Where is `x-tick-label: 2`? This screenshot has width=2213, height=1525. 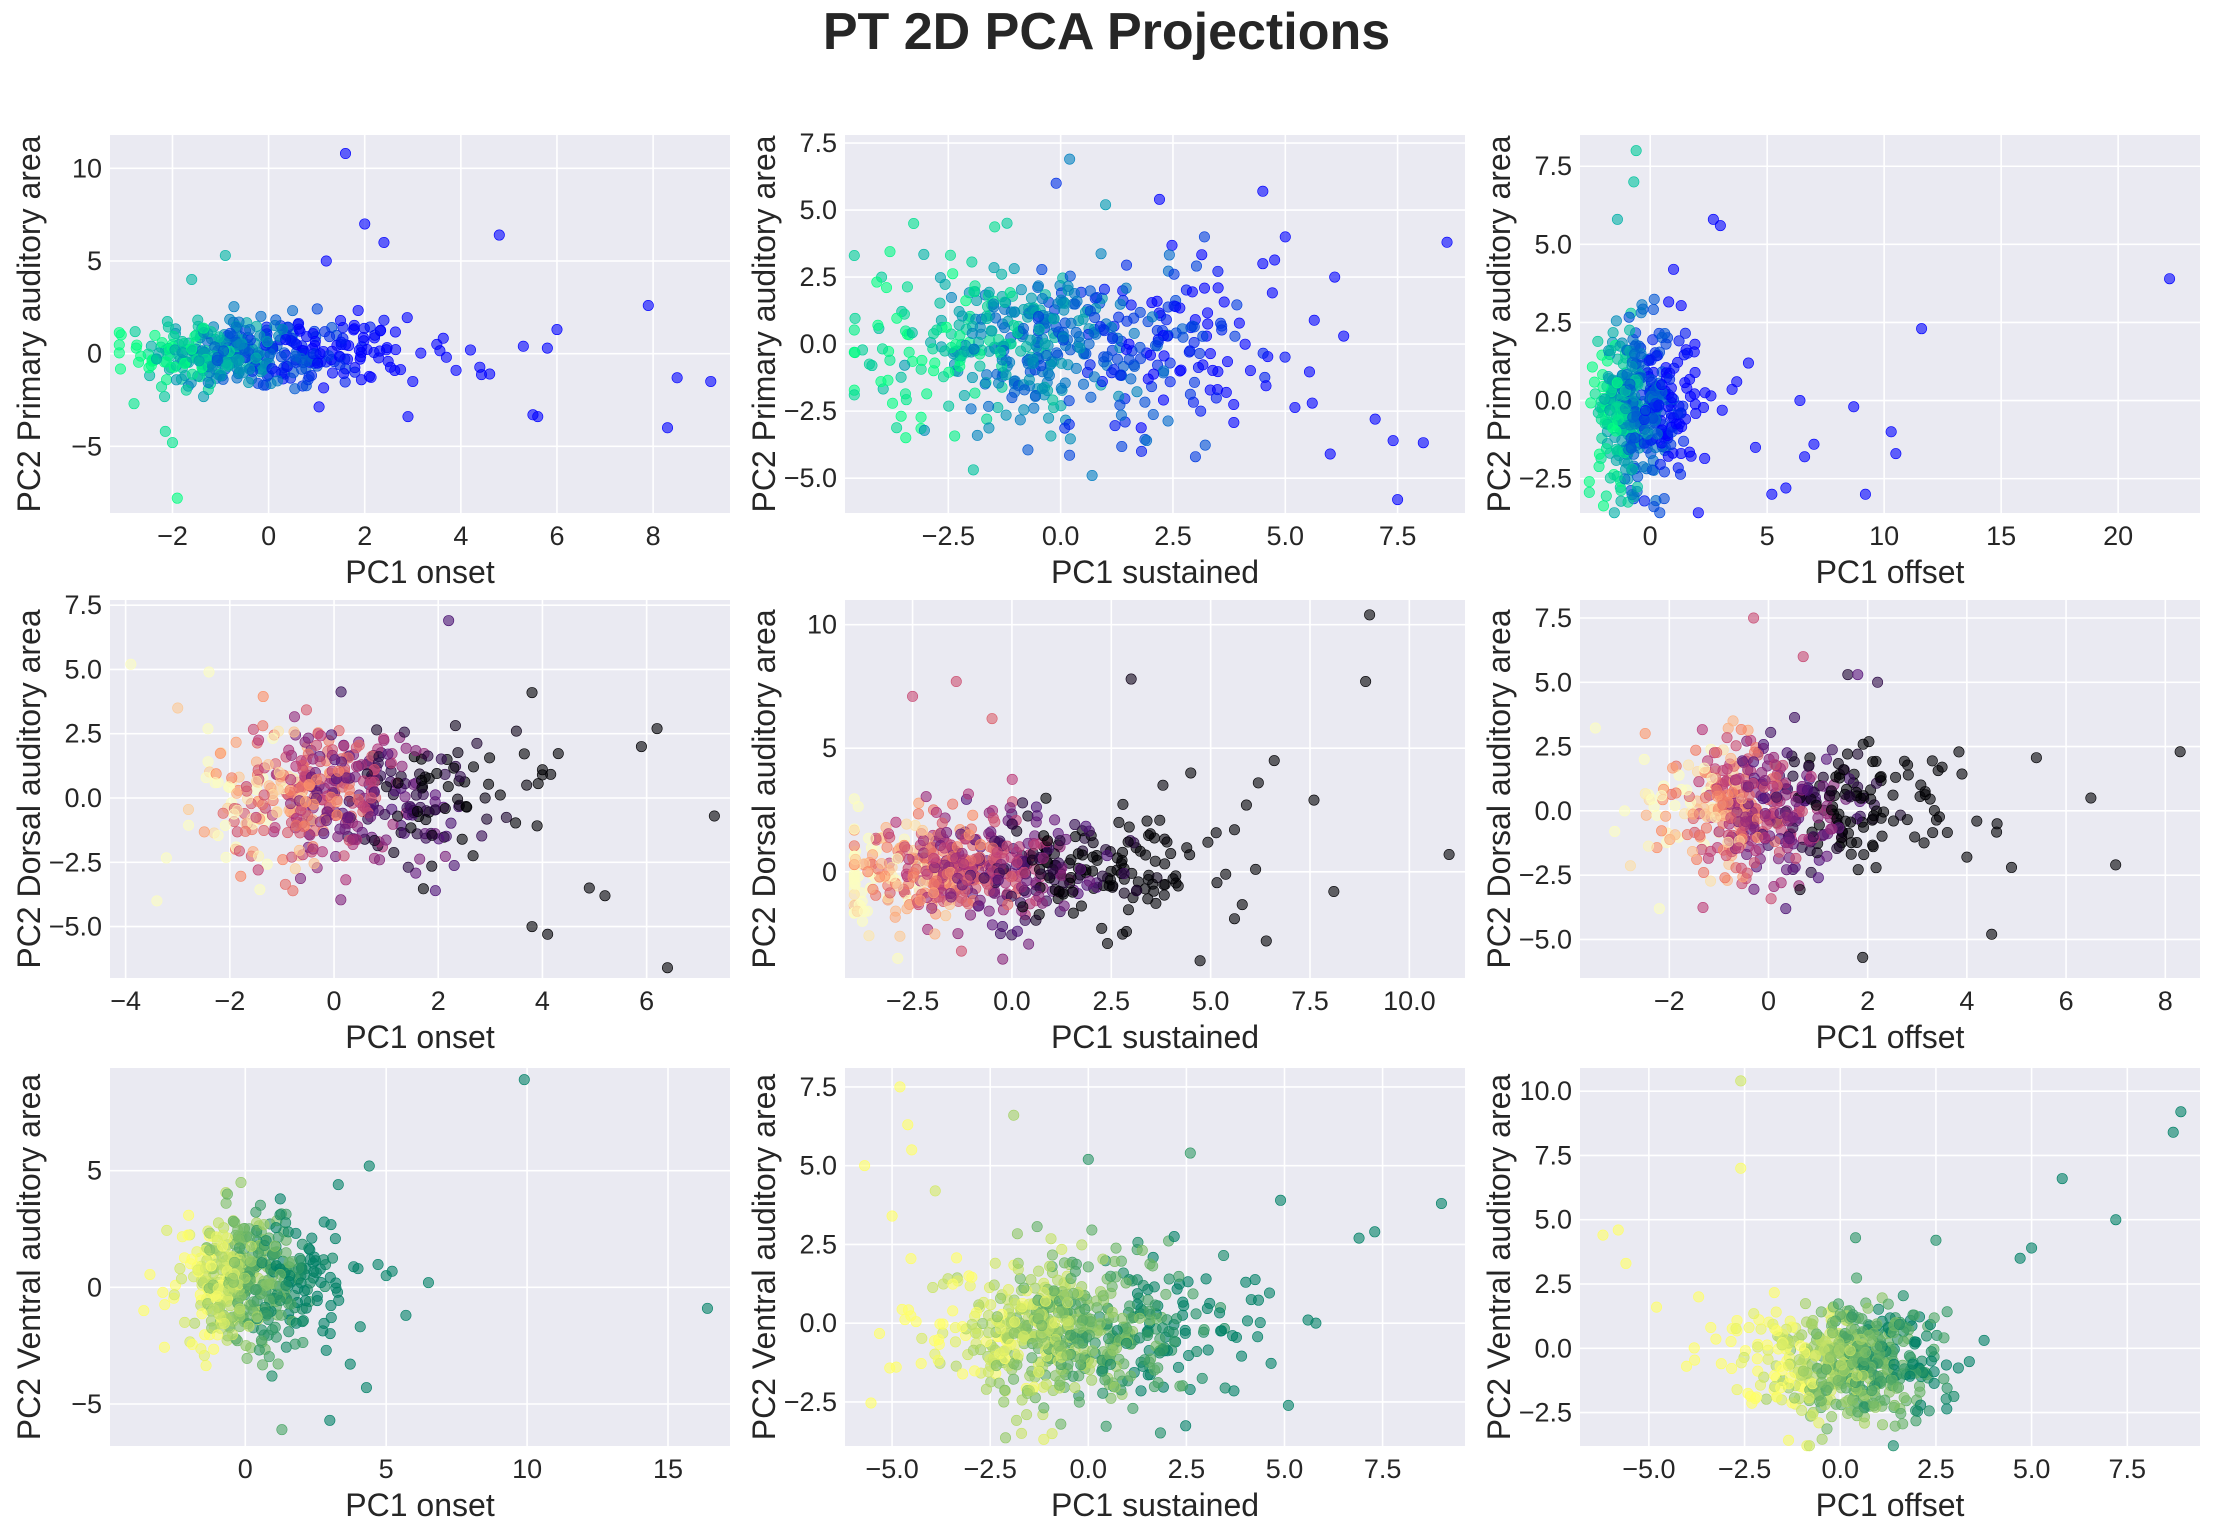
x-tick-label: 2 is located at coordinates (1867, 1001).